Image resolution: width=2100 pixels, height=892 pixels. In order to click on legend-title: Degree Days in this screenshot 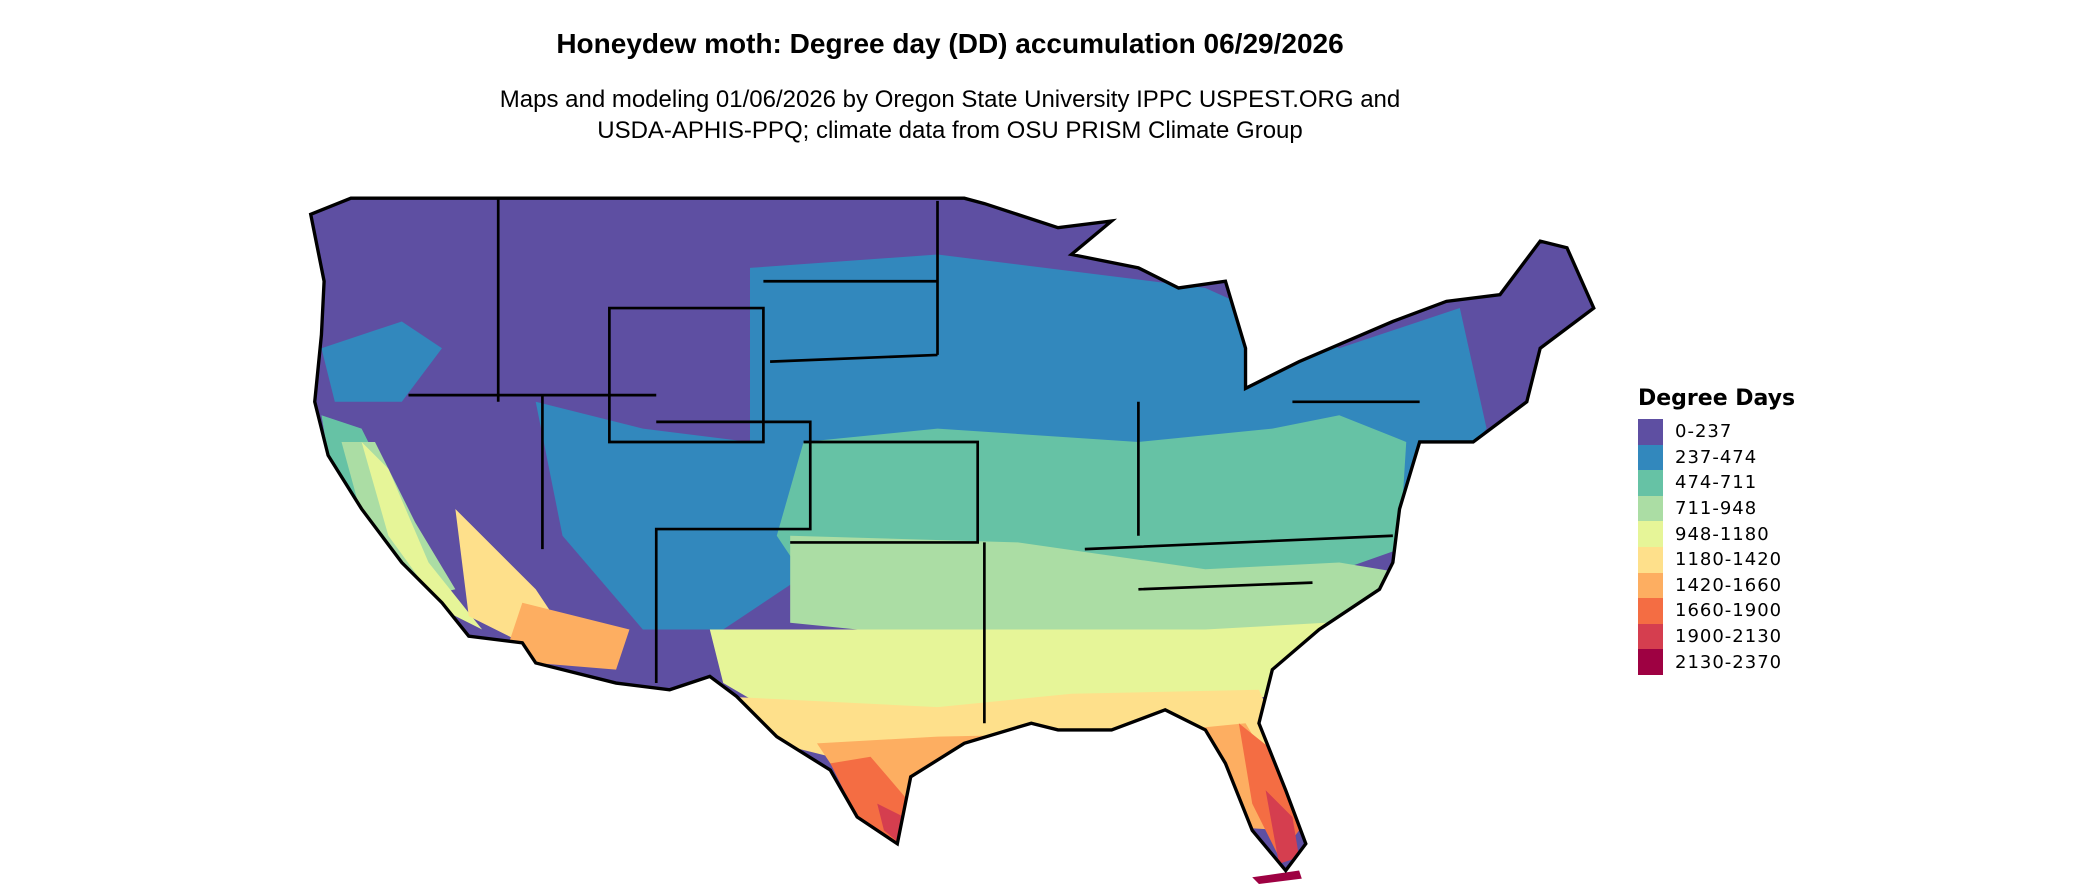, I will do `click(1717, 398)`.